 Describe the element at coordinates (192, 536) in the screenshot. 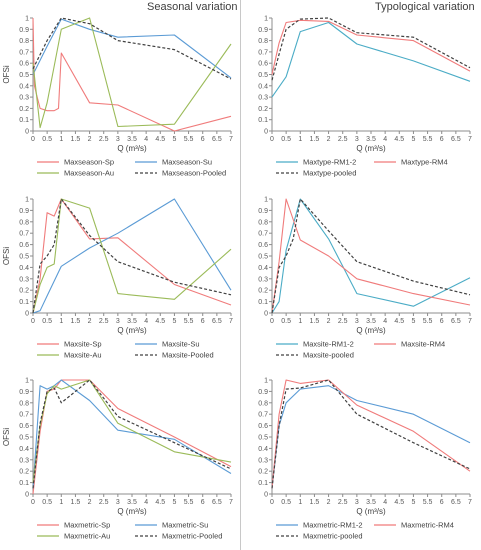

I see `legend-label: Maxmetric-Pooled` at that location.